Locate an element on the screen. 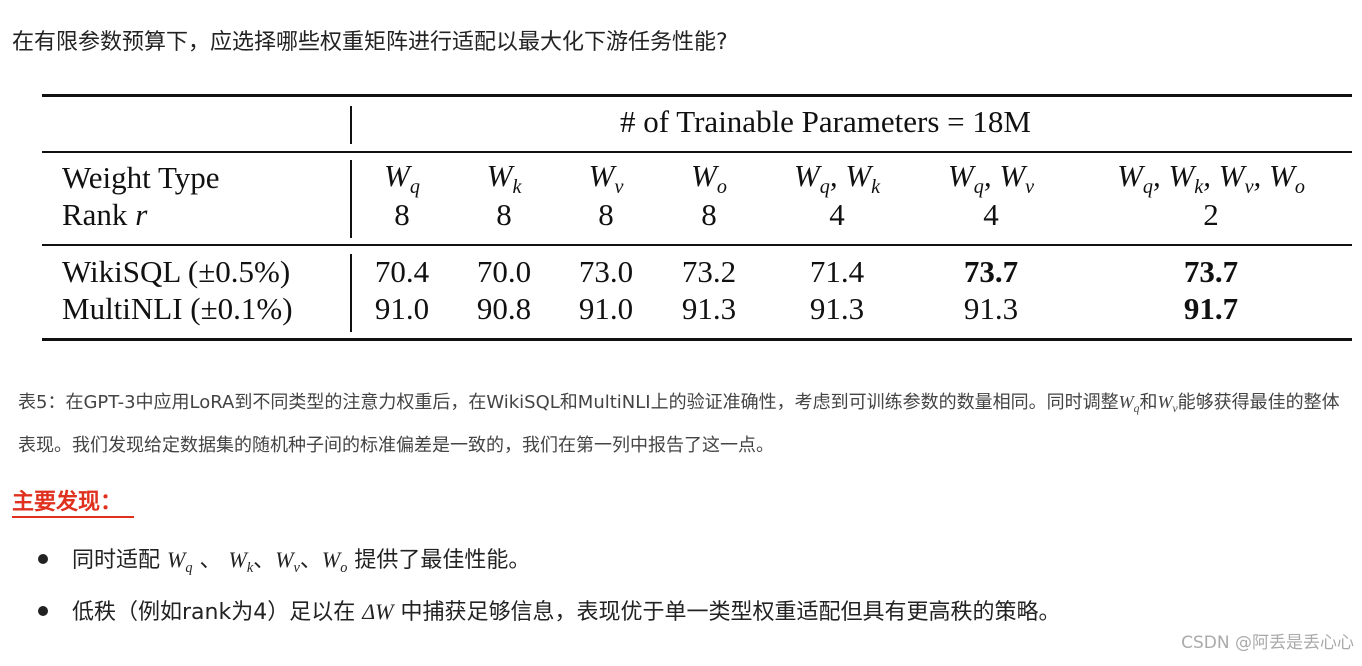 The image size is (1362, 666). text: 和 is located at coordinates (1148, 402).